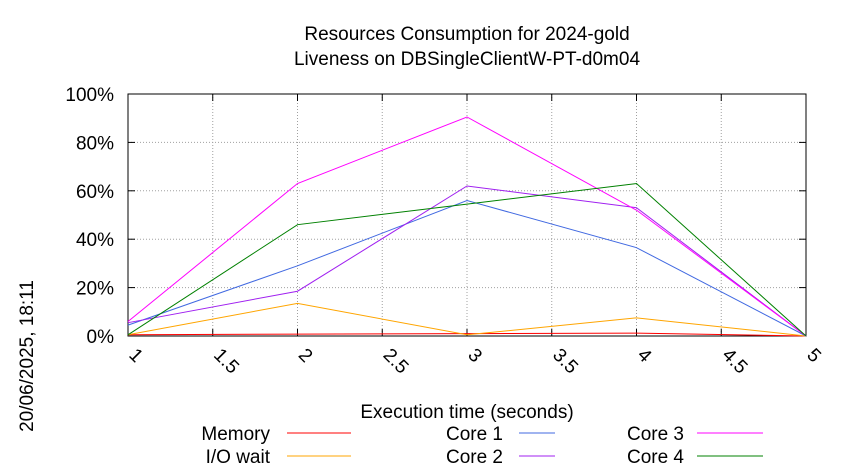  Describe the element at coordinates (474, 356) in the screenshot. I see `x-tick-label: 3` at that location.